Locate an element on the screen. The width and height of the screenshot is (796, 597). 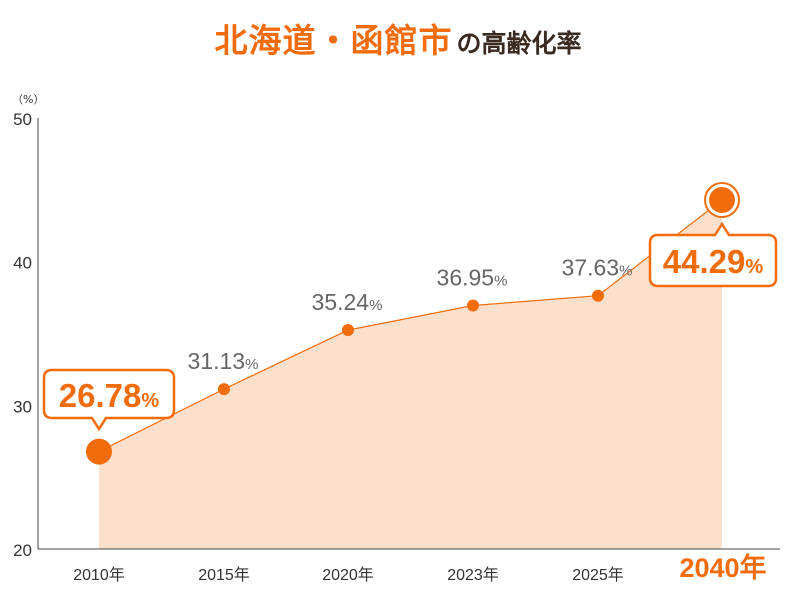
data-label: 37.63% is located at coordinates (597, 268).